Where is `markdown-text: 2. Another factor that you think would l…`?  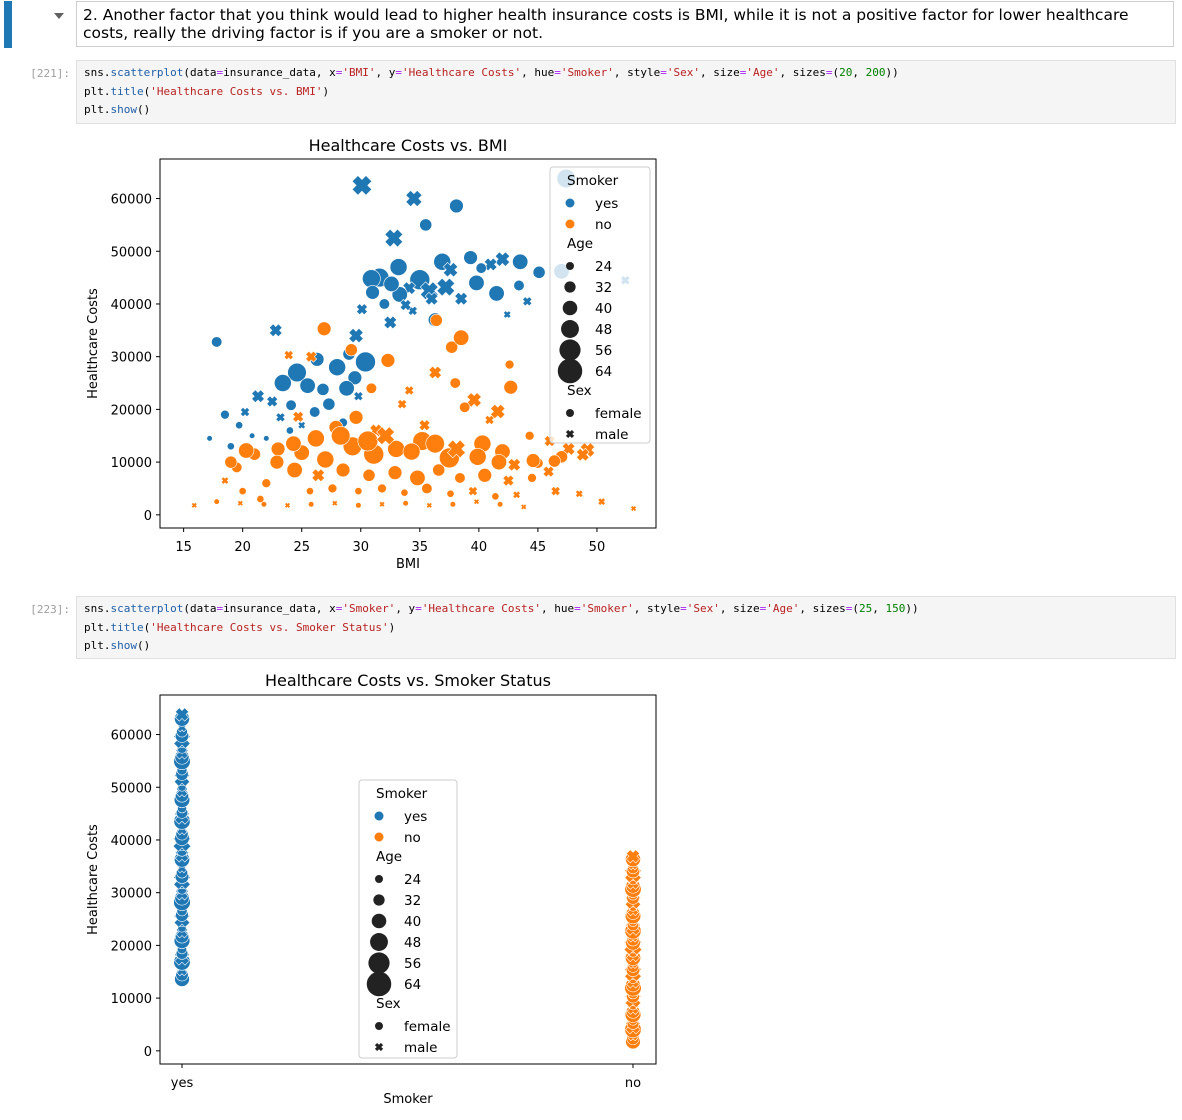 markdown-text: 2. Another factor that you think would l… is located at coordinates (606, 24).